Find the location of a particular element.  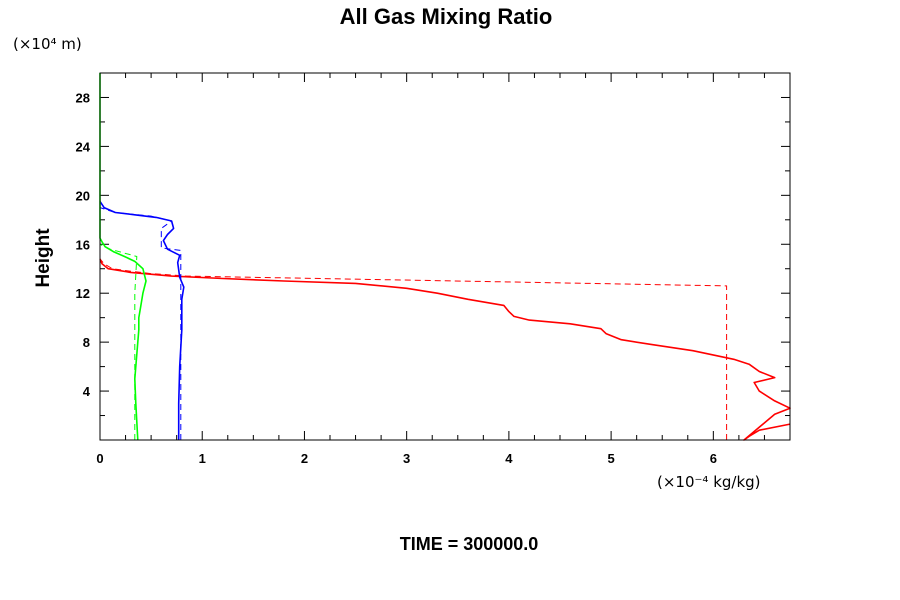

y-tick-label: 20 is located at coordinates (83, 195).